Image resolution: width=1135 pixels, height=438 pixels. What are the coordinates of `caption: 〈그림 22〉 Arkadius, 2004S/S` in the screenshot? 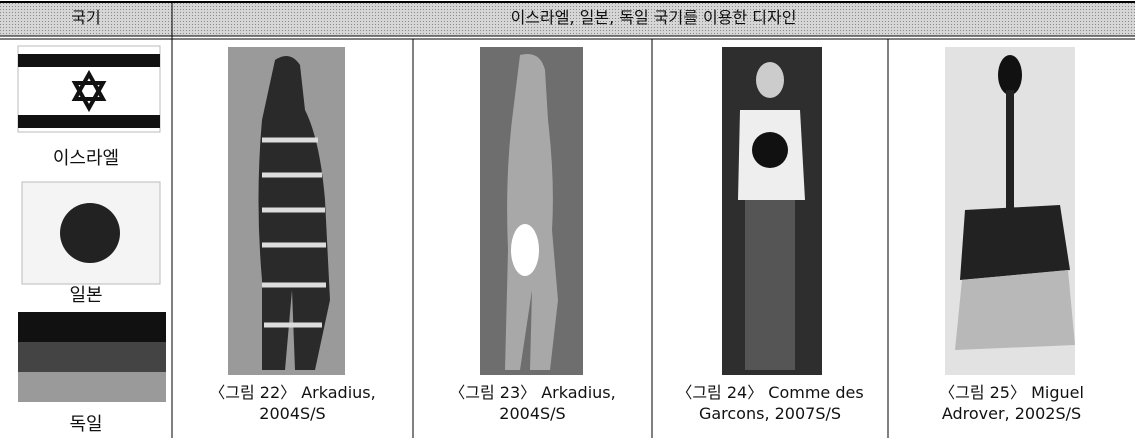 It's located at (292, 403).